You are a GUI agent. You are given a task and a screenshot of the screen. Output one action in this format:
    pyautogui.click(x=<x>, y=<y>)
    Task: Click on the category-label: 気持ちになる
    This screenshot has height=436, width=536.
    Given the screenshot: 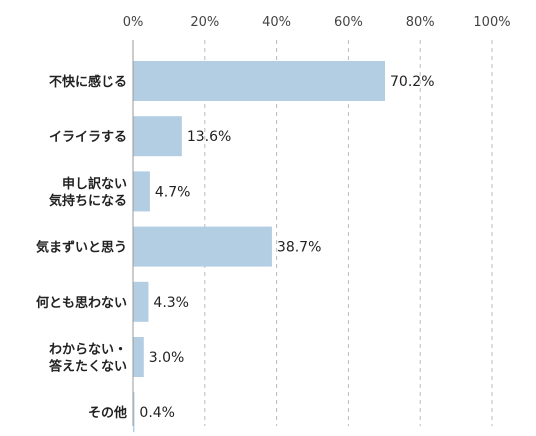 What is the action you would take?
    pyautogui.click(x=88, y=201)
    